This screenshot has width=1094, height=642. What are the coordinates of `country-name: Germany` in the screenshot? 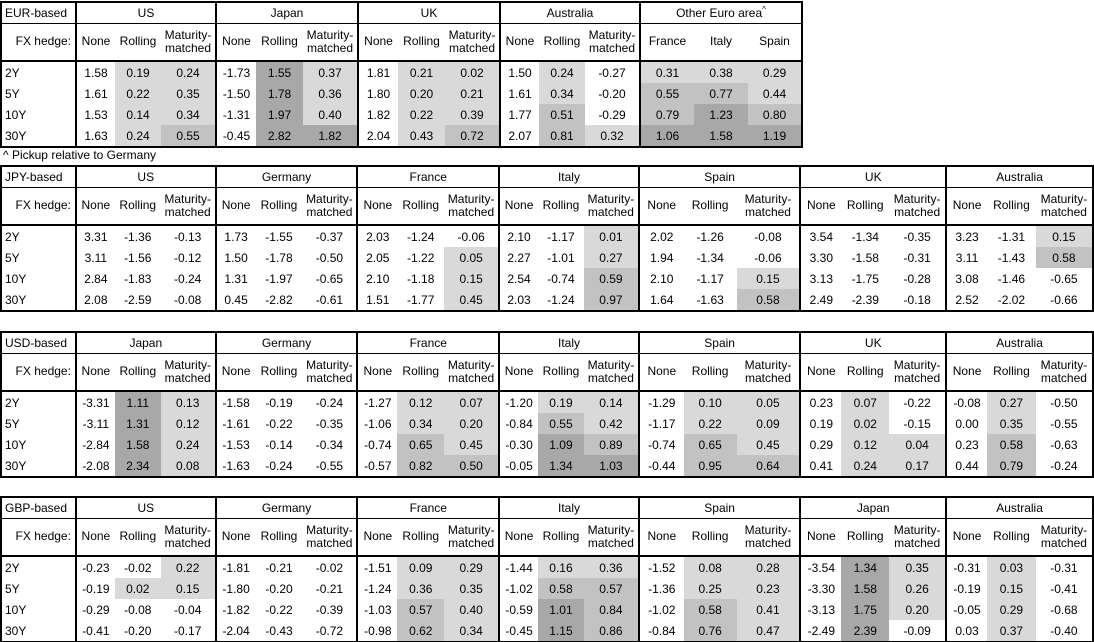 It's located at (286, 343).